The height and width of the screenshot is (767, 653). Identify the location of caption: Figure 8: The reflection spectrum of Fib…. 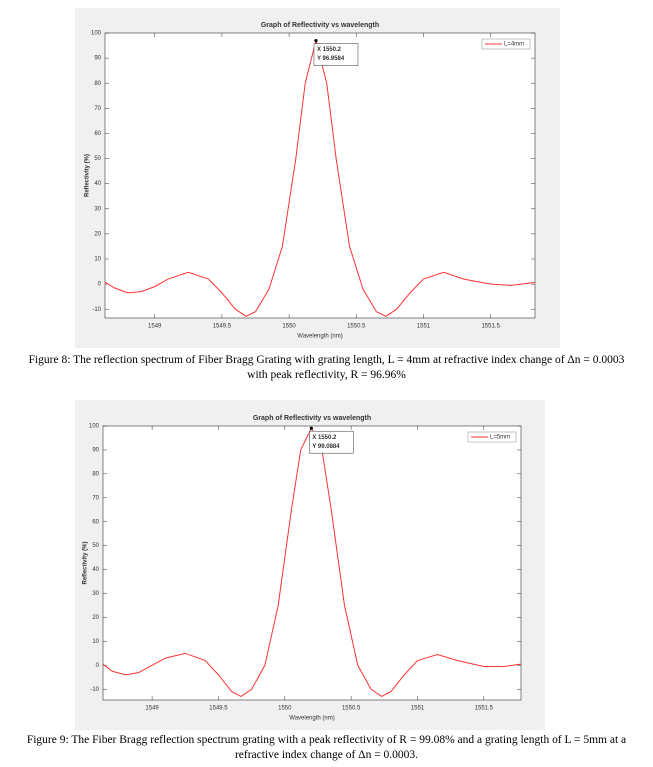
(326, 368).